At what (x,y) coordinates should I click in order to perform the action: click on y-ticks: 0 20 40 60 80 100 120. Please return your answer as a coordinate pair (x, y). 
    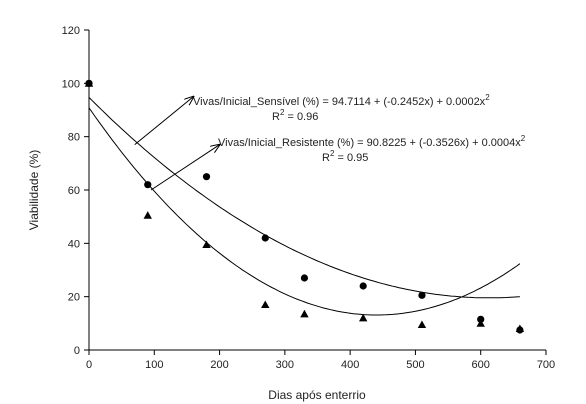
    Looking at the image, I should click on (75, 191).